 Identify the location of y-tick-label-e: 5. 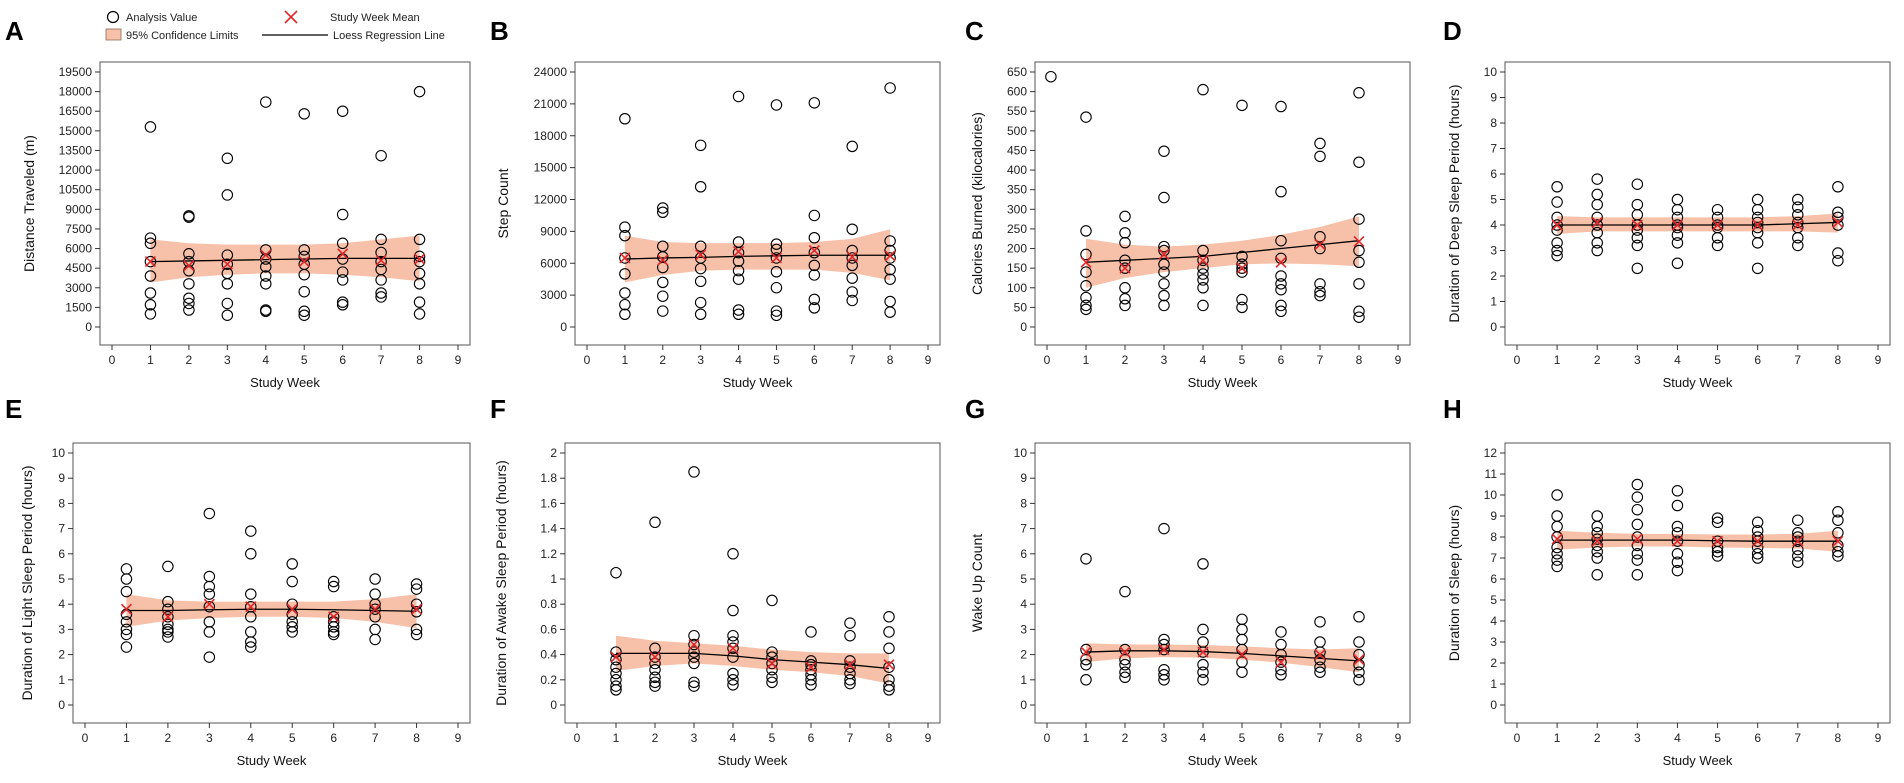
(61, 579).